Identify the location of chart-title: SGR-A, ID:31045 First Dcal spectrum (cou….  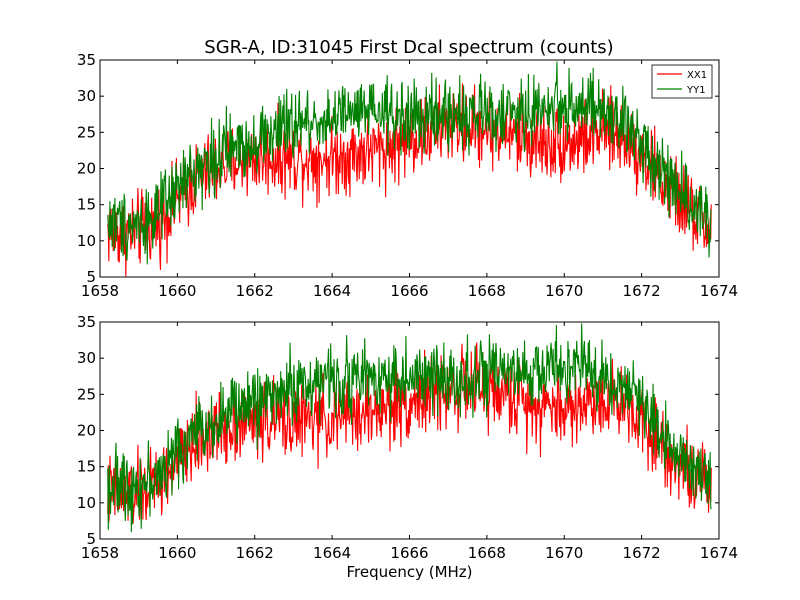
(408, 47).